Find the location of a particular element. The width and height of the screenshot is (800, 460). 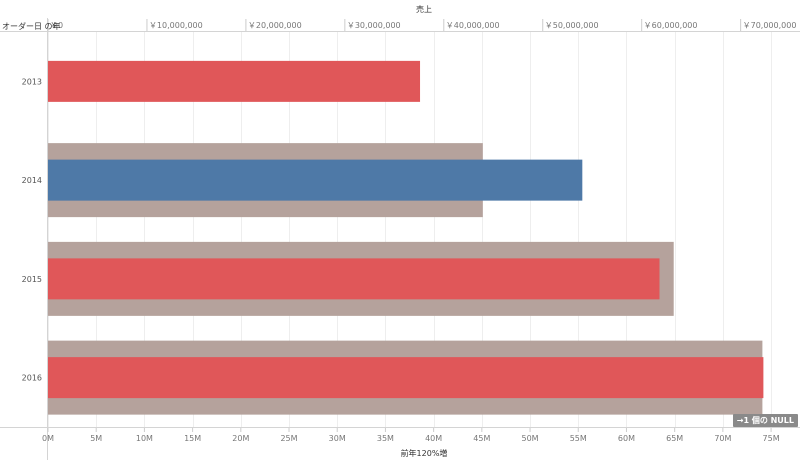

bottom-tick-label-8: 40M is located at coordinates (433, 438).